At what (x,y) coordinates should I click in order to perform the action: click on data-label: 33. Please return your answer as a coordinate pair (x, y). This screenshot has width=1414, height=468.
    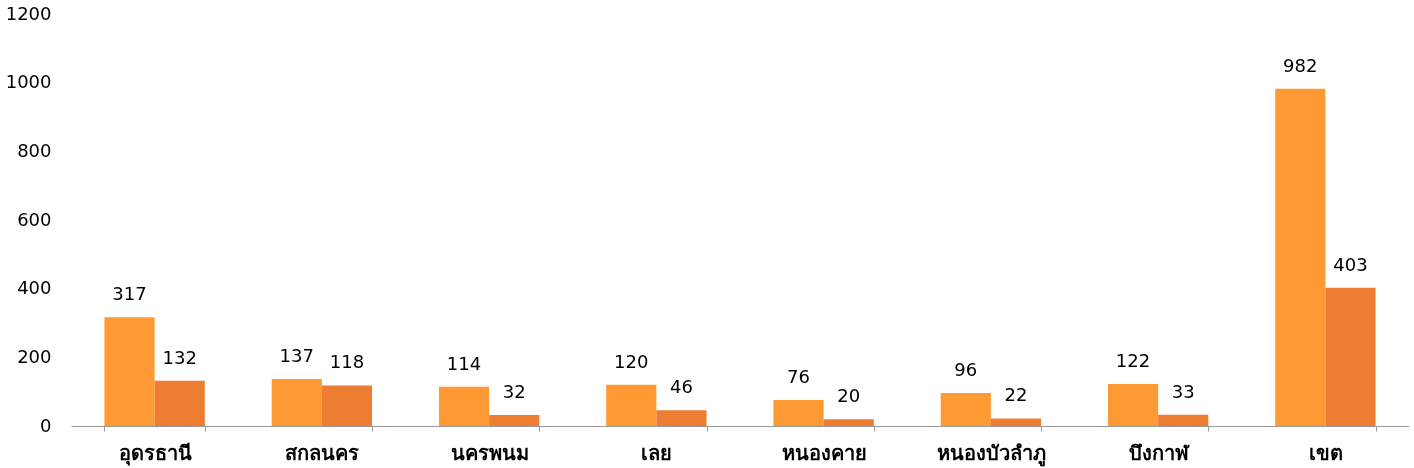
    Looking at the image, I should click on (1183, 391).